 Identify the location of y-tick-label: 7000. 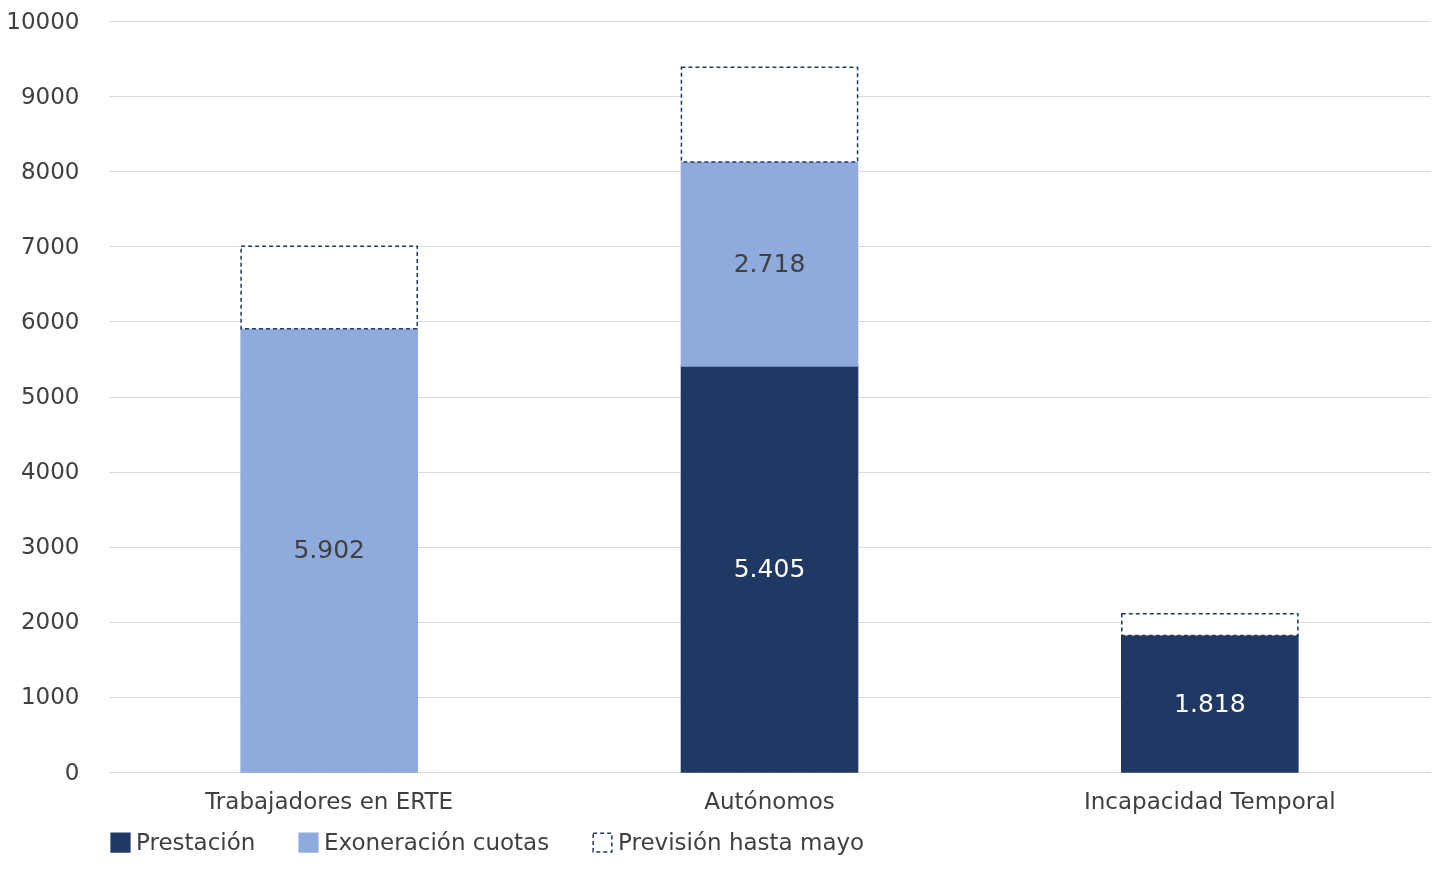
(50, 245).